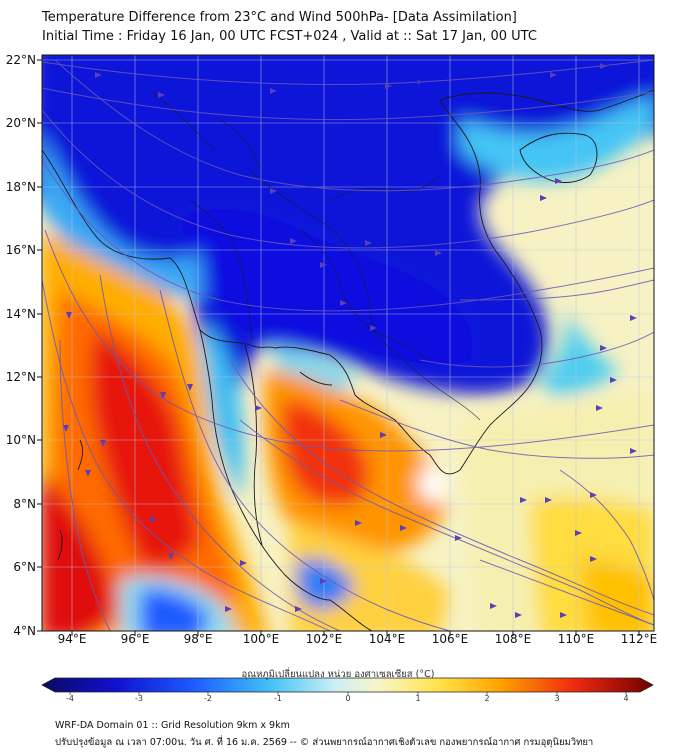 This screenshot has width=676, height=756. What do you see at coordinates (576, 639) in the screenshot?
I see `lon-label-110e: 110°E` at bounding box center [576, 639].